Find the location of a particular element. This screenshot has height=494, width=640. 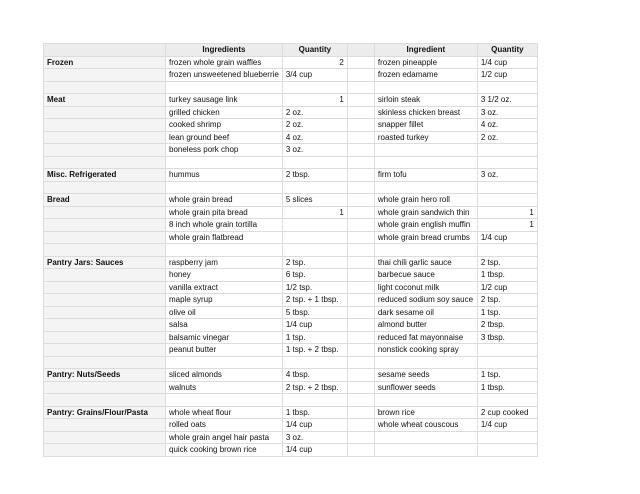

header-cell: Ingredient is located at coordinates (425, 50).